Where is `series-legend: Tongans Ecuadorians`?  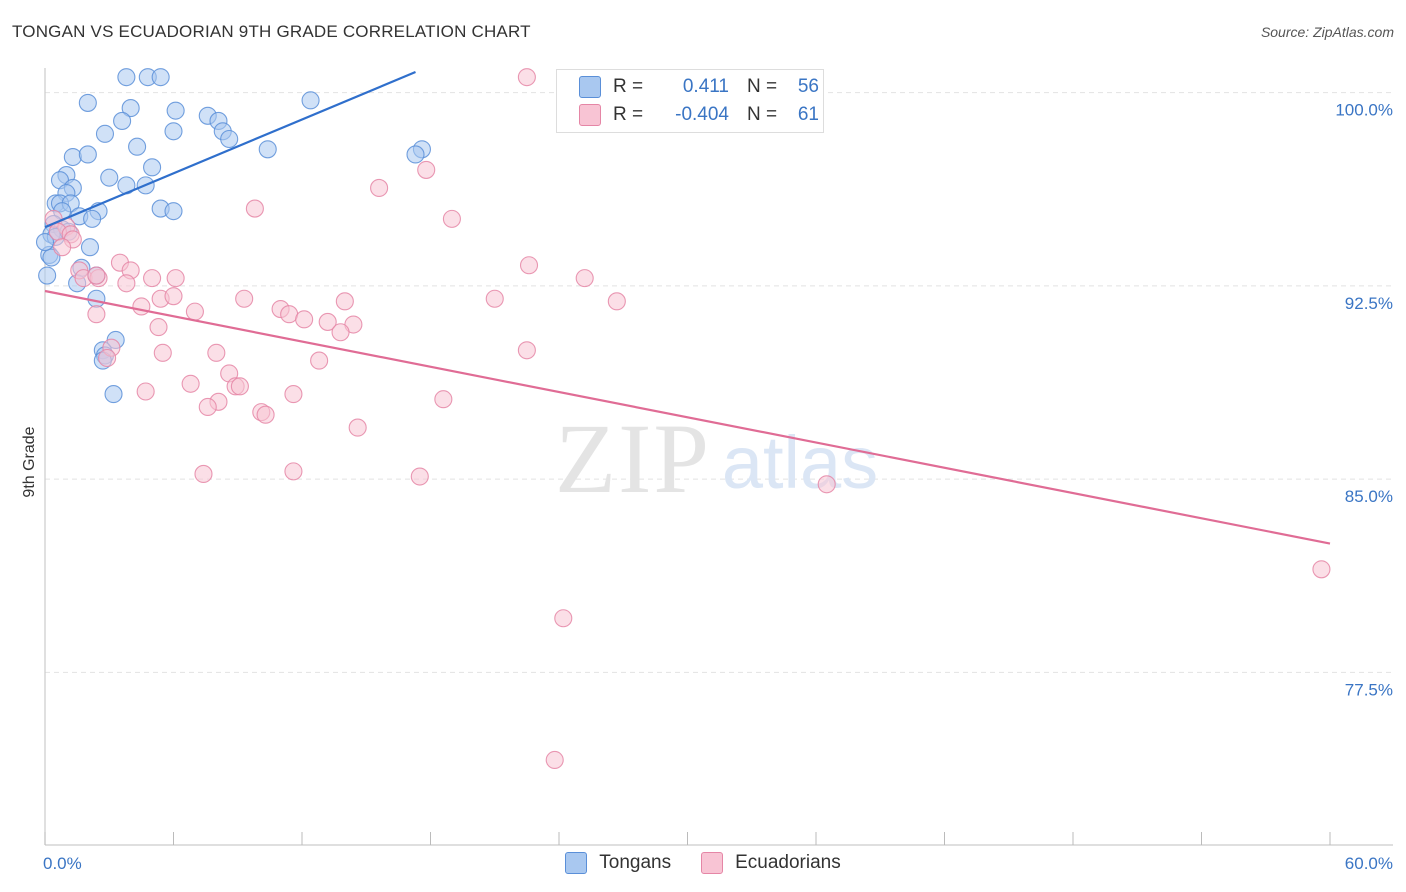
series-legend: Tongans Ecuadorians is located at coordinates (703, 863).